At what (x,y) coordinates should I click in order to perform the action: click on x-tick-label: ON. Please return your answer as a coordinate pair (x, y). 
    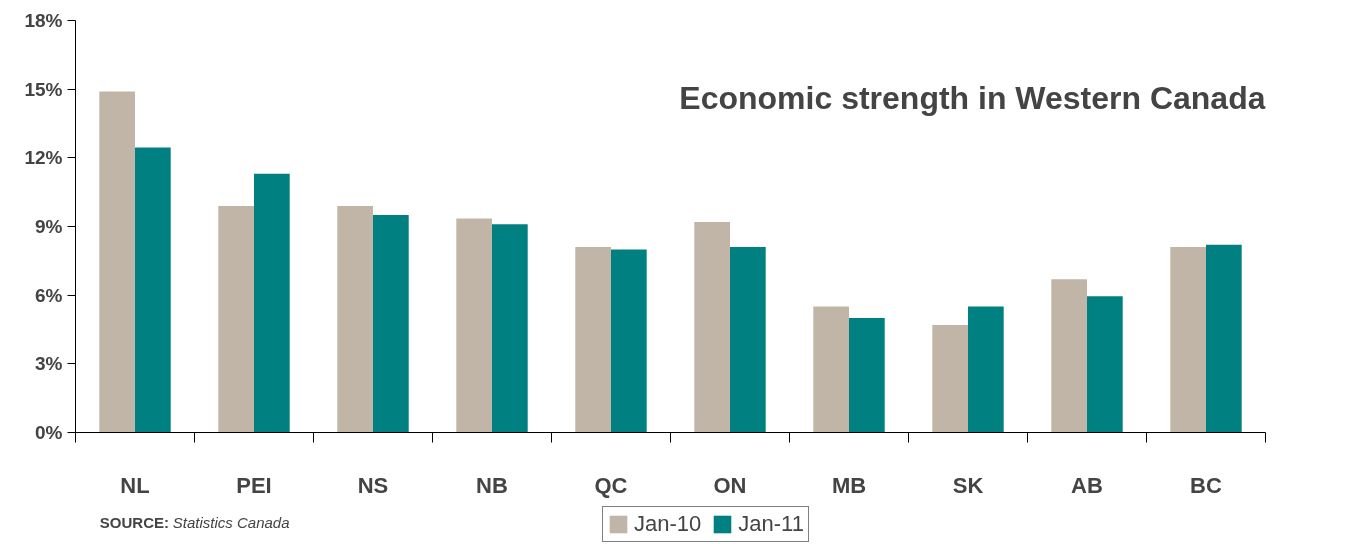
    Looking at the image, I should click on (730, 485).